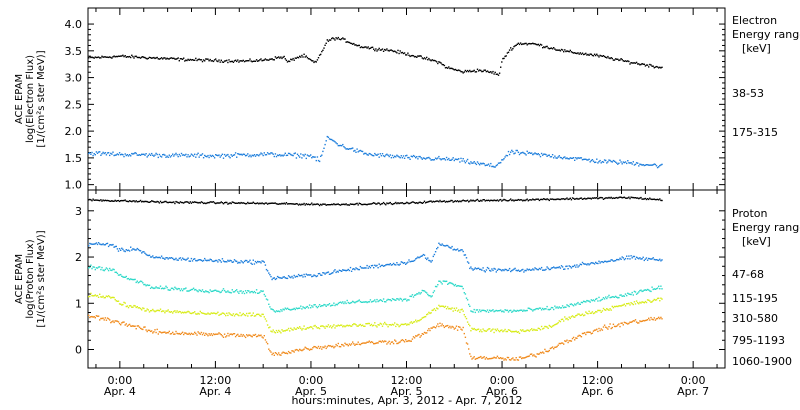  What do you see at coordinates (74, 185) in the screenshot?
I see `y-tick-label: 1.0` at bounding box center [74, 185].